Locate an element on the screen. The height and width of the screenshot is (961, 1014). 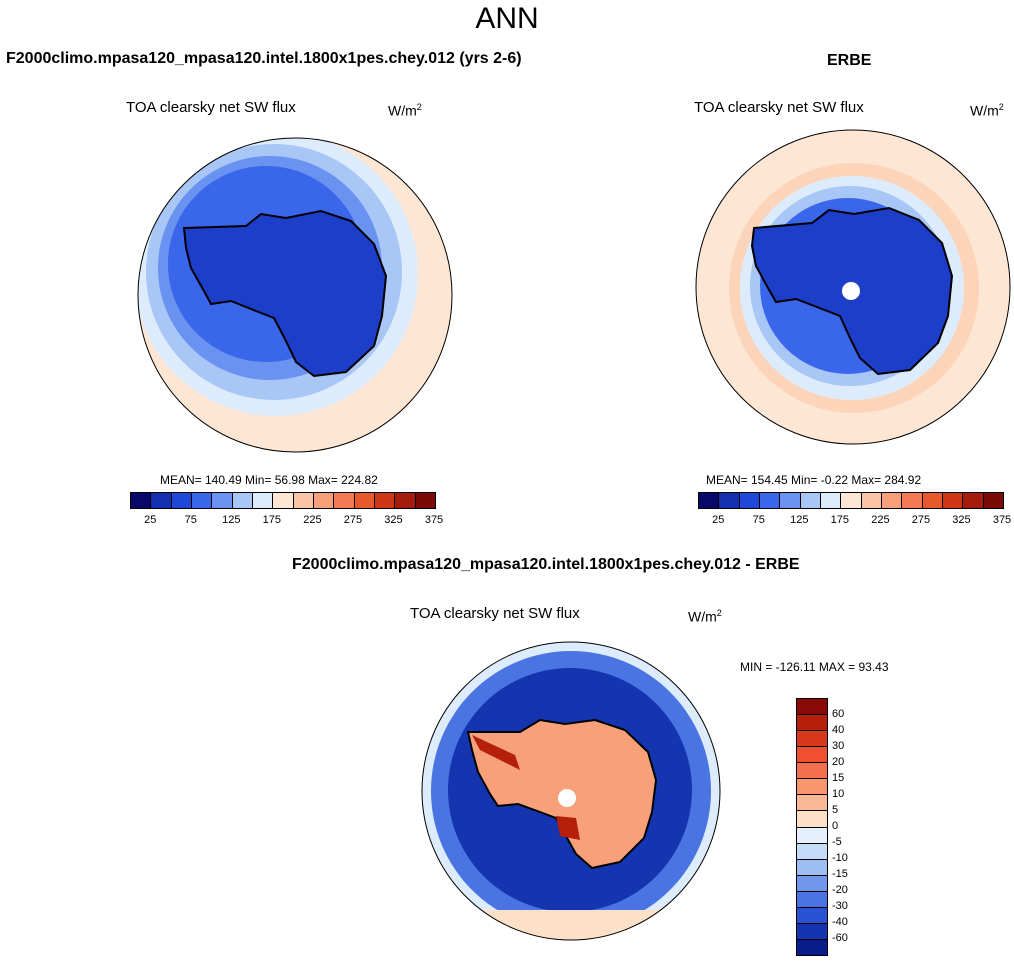
diff-colorbar is located at coordinates (812, 827).